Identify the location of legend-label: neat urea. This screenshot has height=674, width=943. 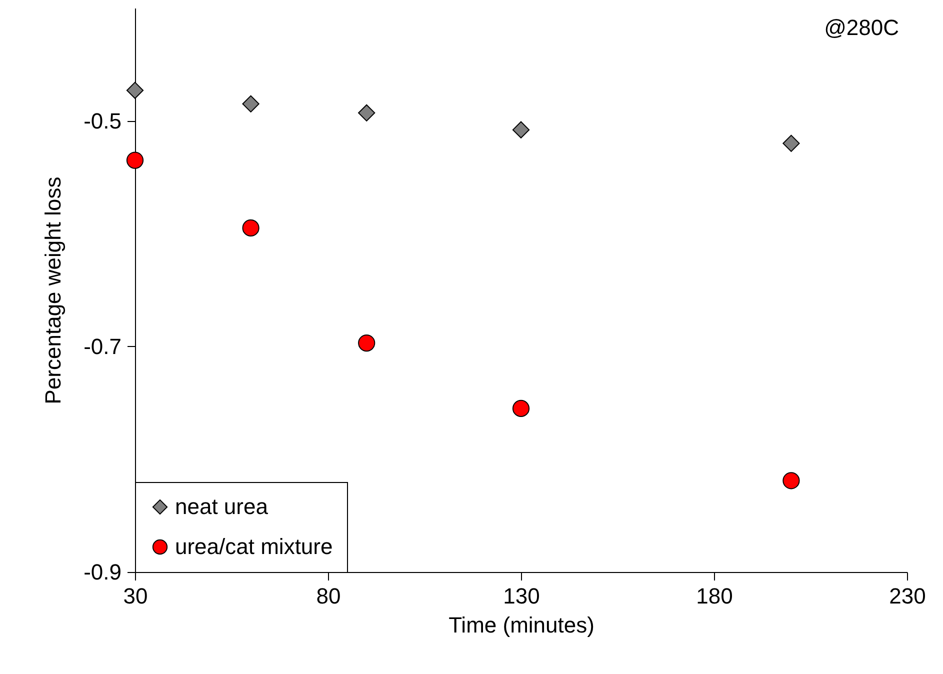
(222, 506).